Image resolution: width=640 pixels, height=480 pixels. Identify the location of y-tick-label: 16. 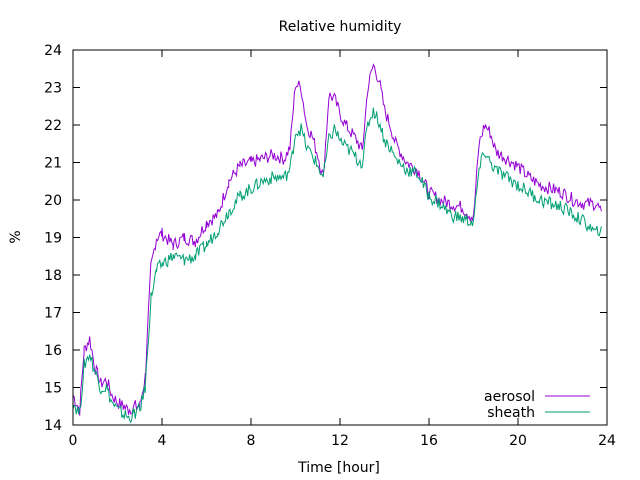
(53, 351).